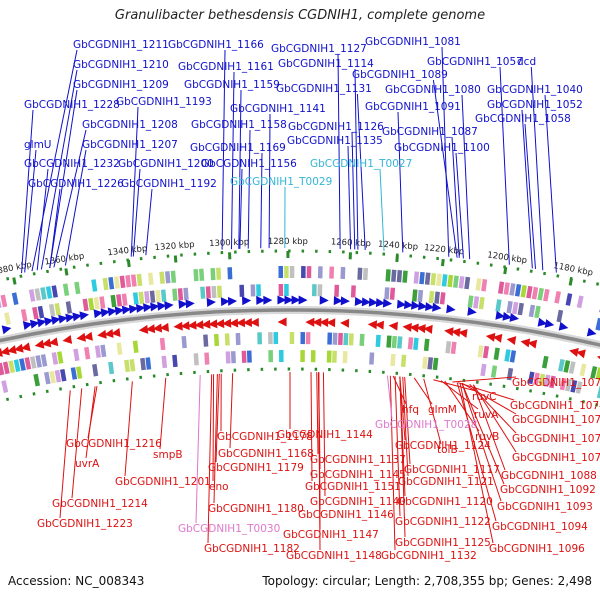 The image size is (600, 600). Describe the element at coordinates (168, 455) in the screenshot. I see `reverse-gene-label: smpB` at that location.